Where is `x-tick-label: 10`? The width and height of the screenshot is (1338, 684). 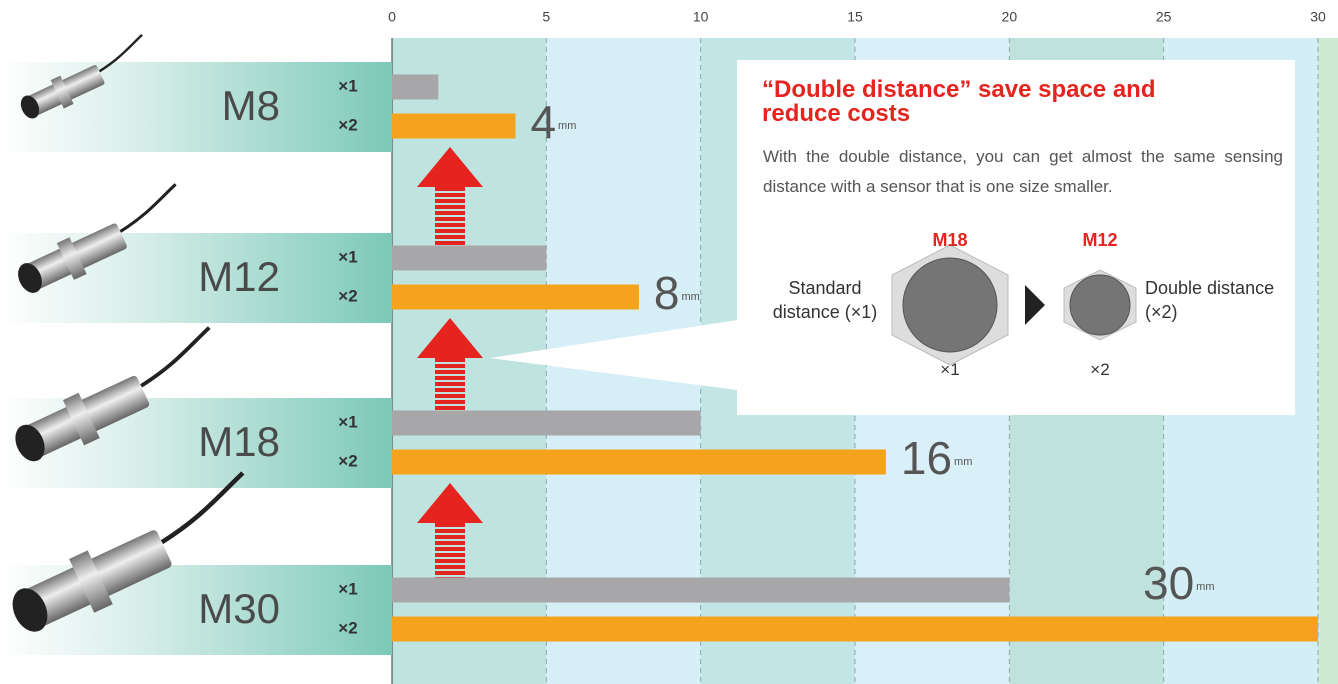 x-tick-label: 10 is located at coordinates (701, 17).